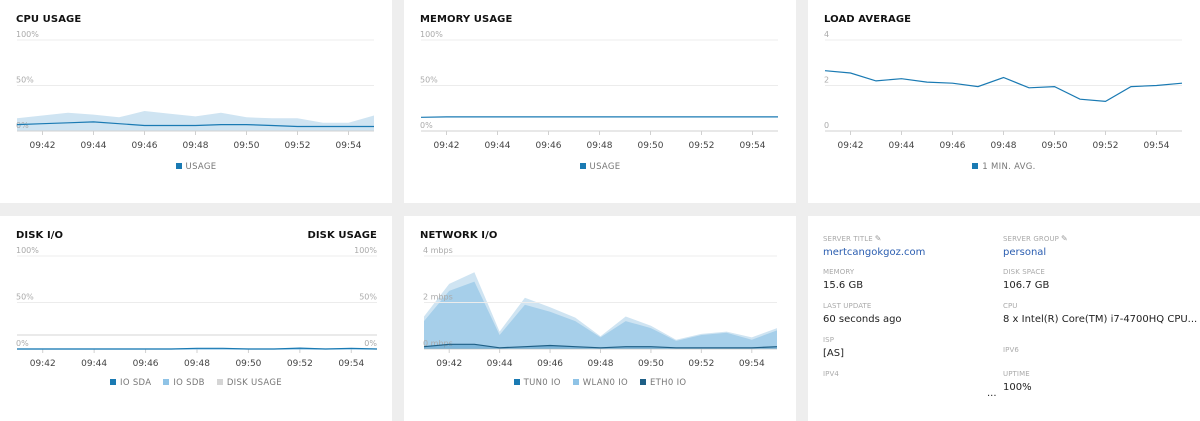 This screenshot has width=1200, height=421. I want to click on uptime-field: UPTIME 100%, so click(1017, 381).